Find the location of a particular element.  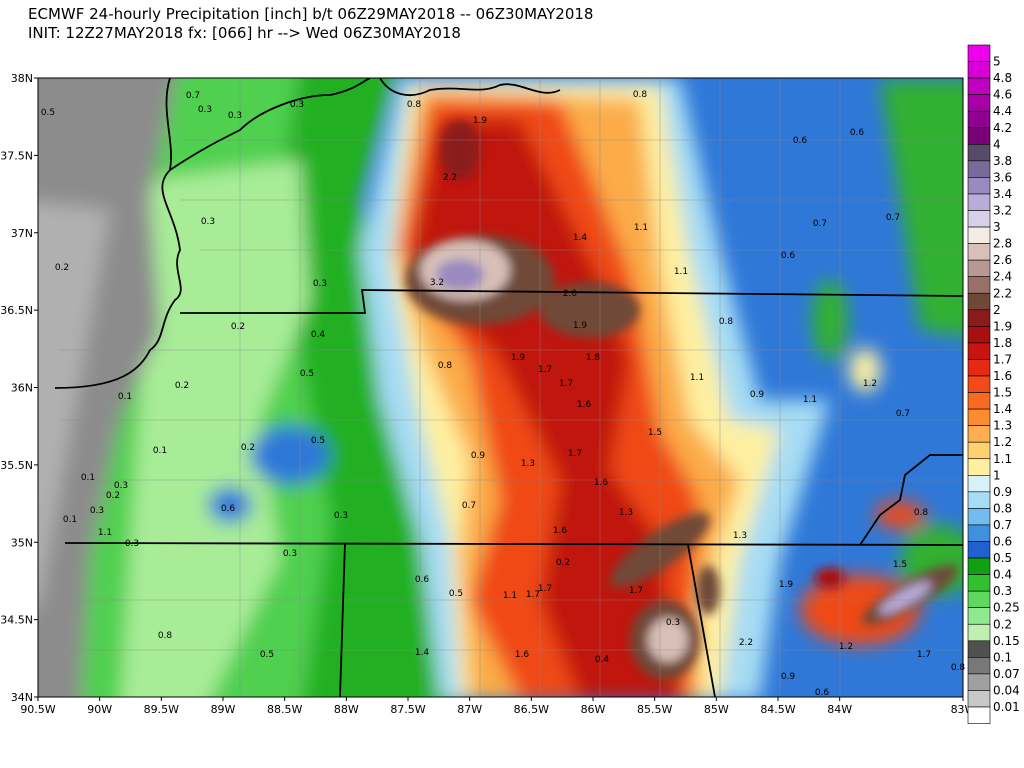

contour-label: 0.9 is located at coordinates (757, 395).